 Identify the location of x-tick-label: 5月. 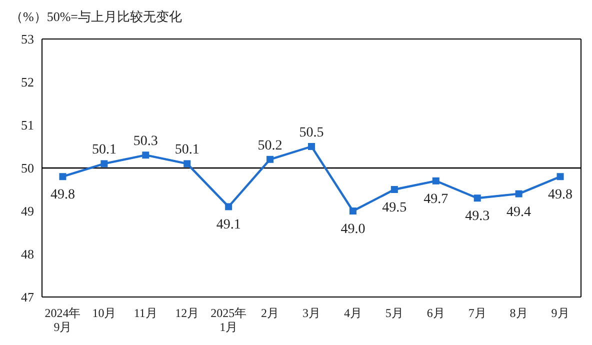
(394, 313).